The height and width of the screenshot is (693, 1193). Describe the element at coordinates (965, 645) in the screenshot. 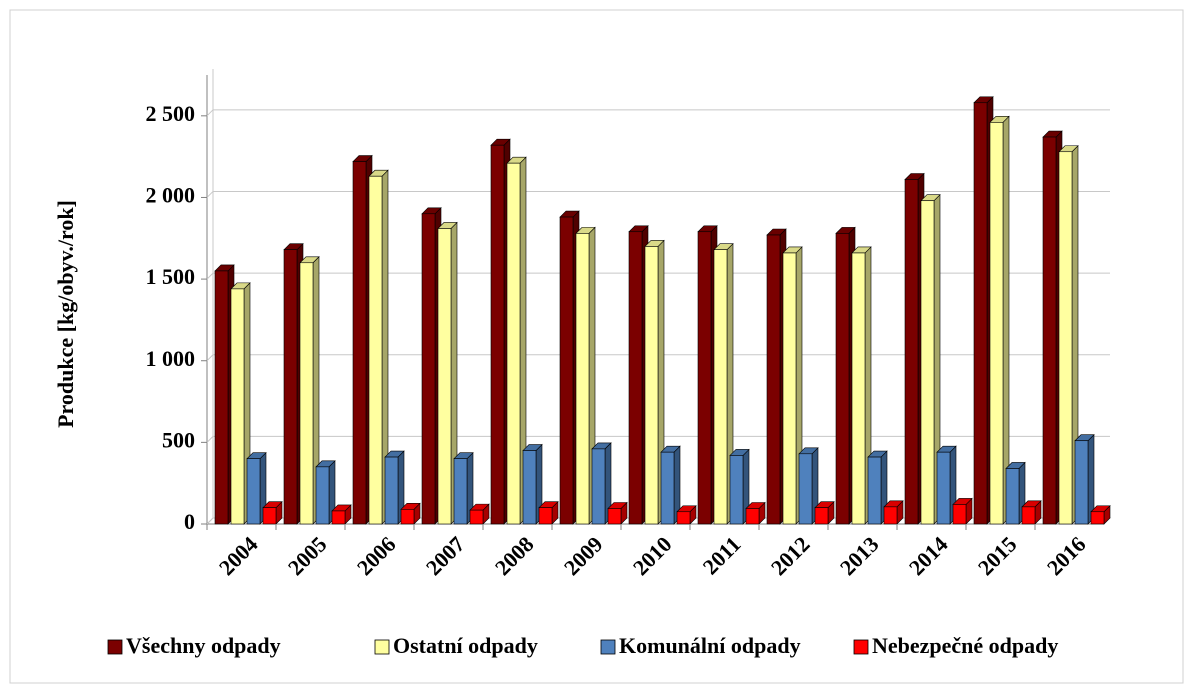

I see `legend-label: Nebezpečné odpady` at that location.